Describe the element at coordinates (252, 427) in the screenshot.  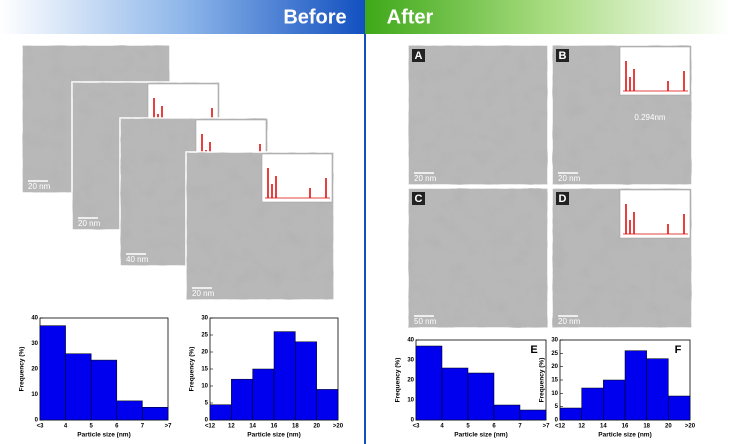
I see `x-tick-label: 14` at that location.